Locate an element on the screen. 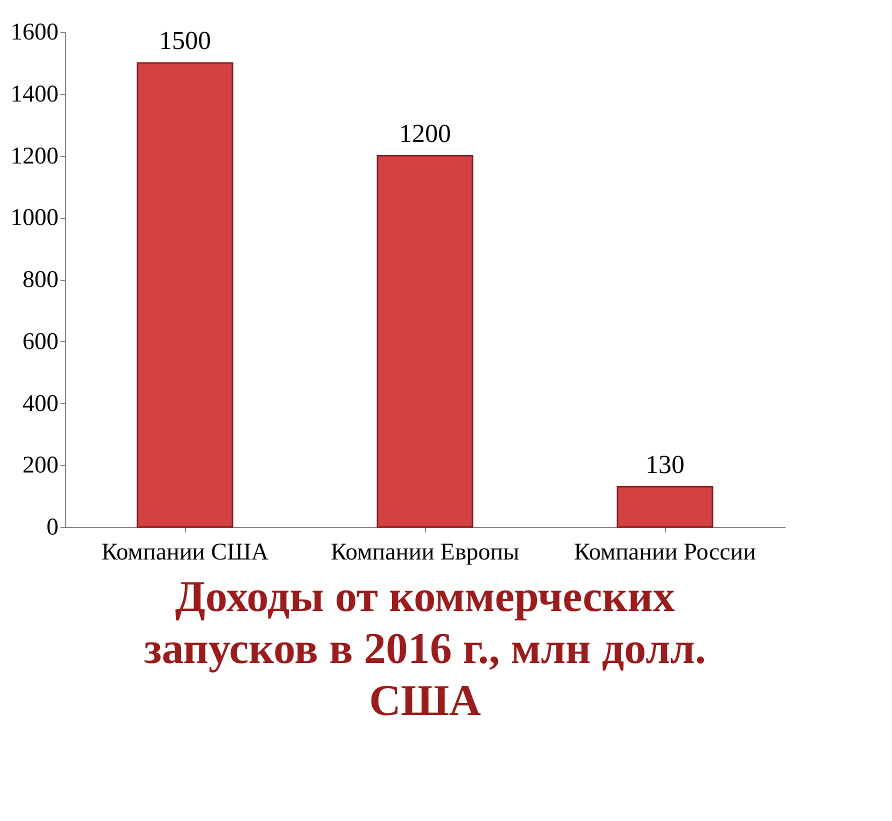 This screenshot has height=821, width=892. data-label: 1200 is located at coordinates (425, 133).